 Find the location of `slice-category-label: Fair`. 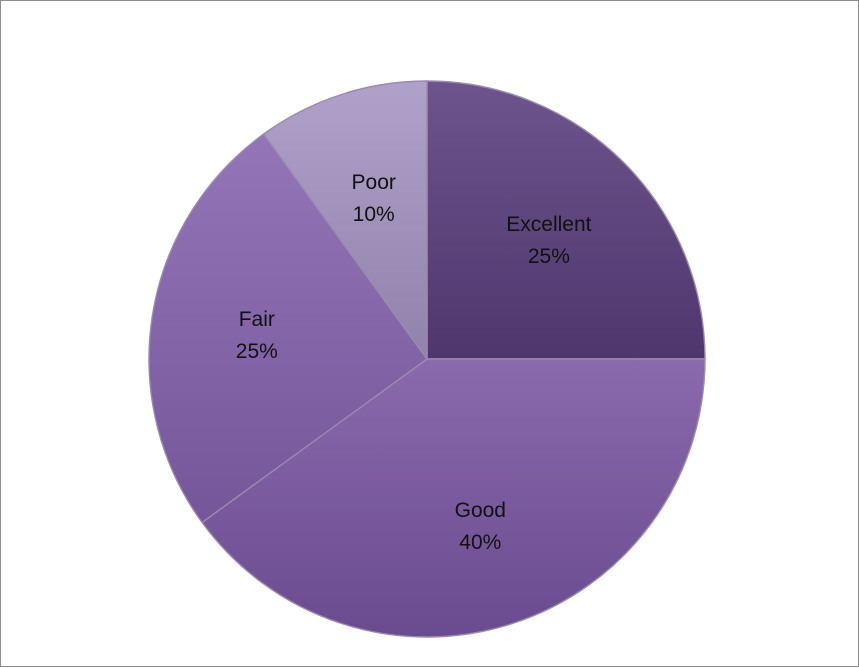

slice-category-label: Fair is located at coordinates (257, 319).